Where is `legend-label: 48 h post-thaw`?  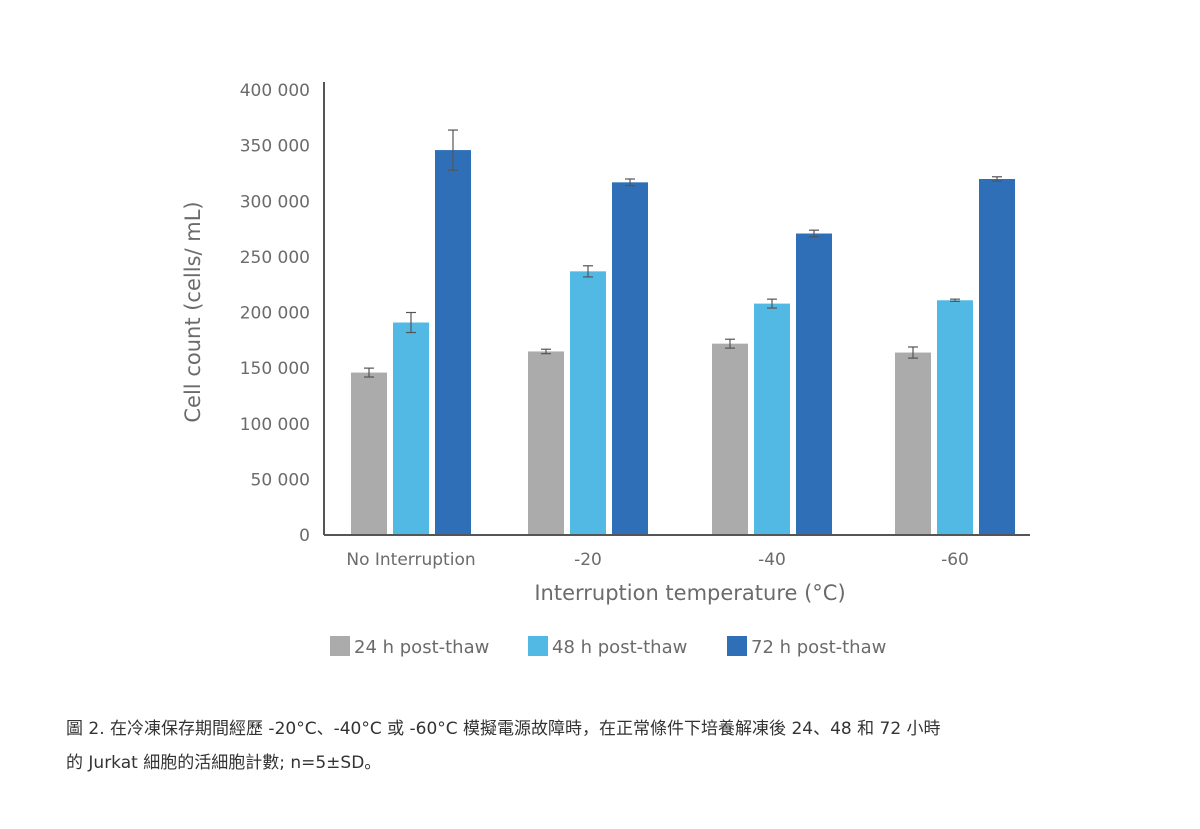 legend-label: 48 h post-thaw is located at coordinates (619, 647).